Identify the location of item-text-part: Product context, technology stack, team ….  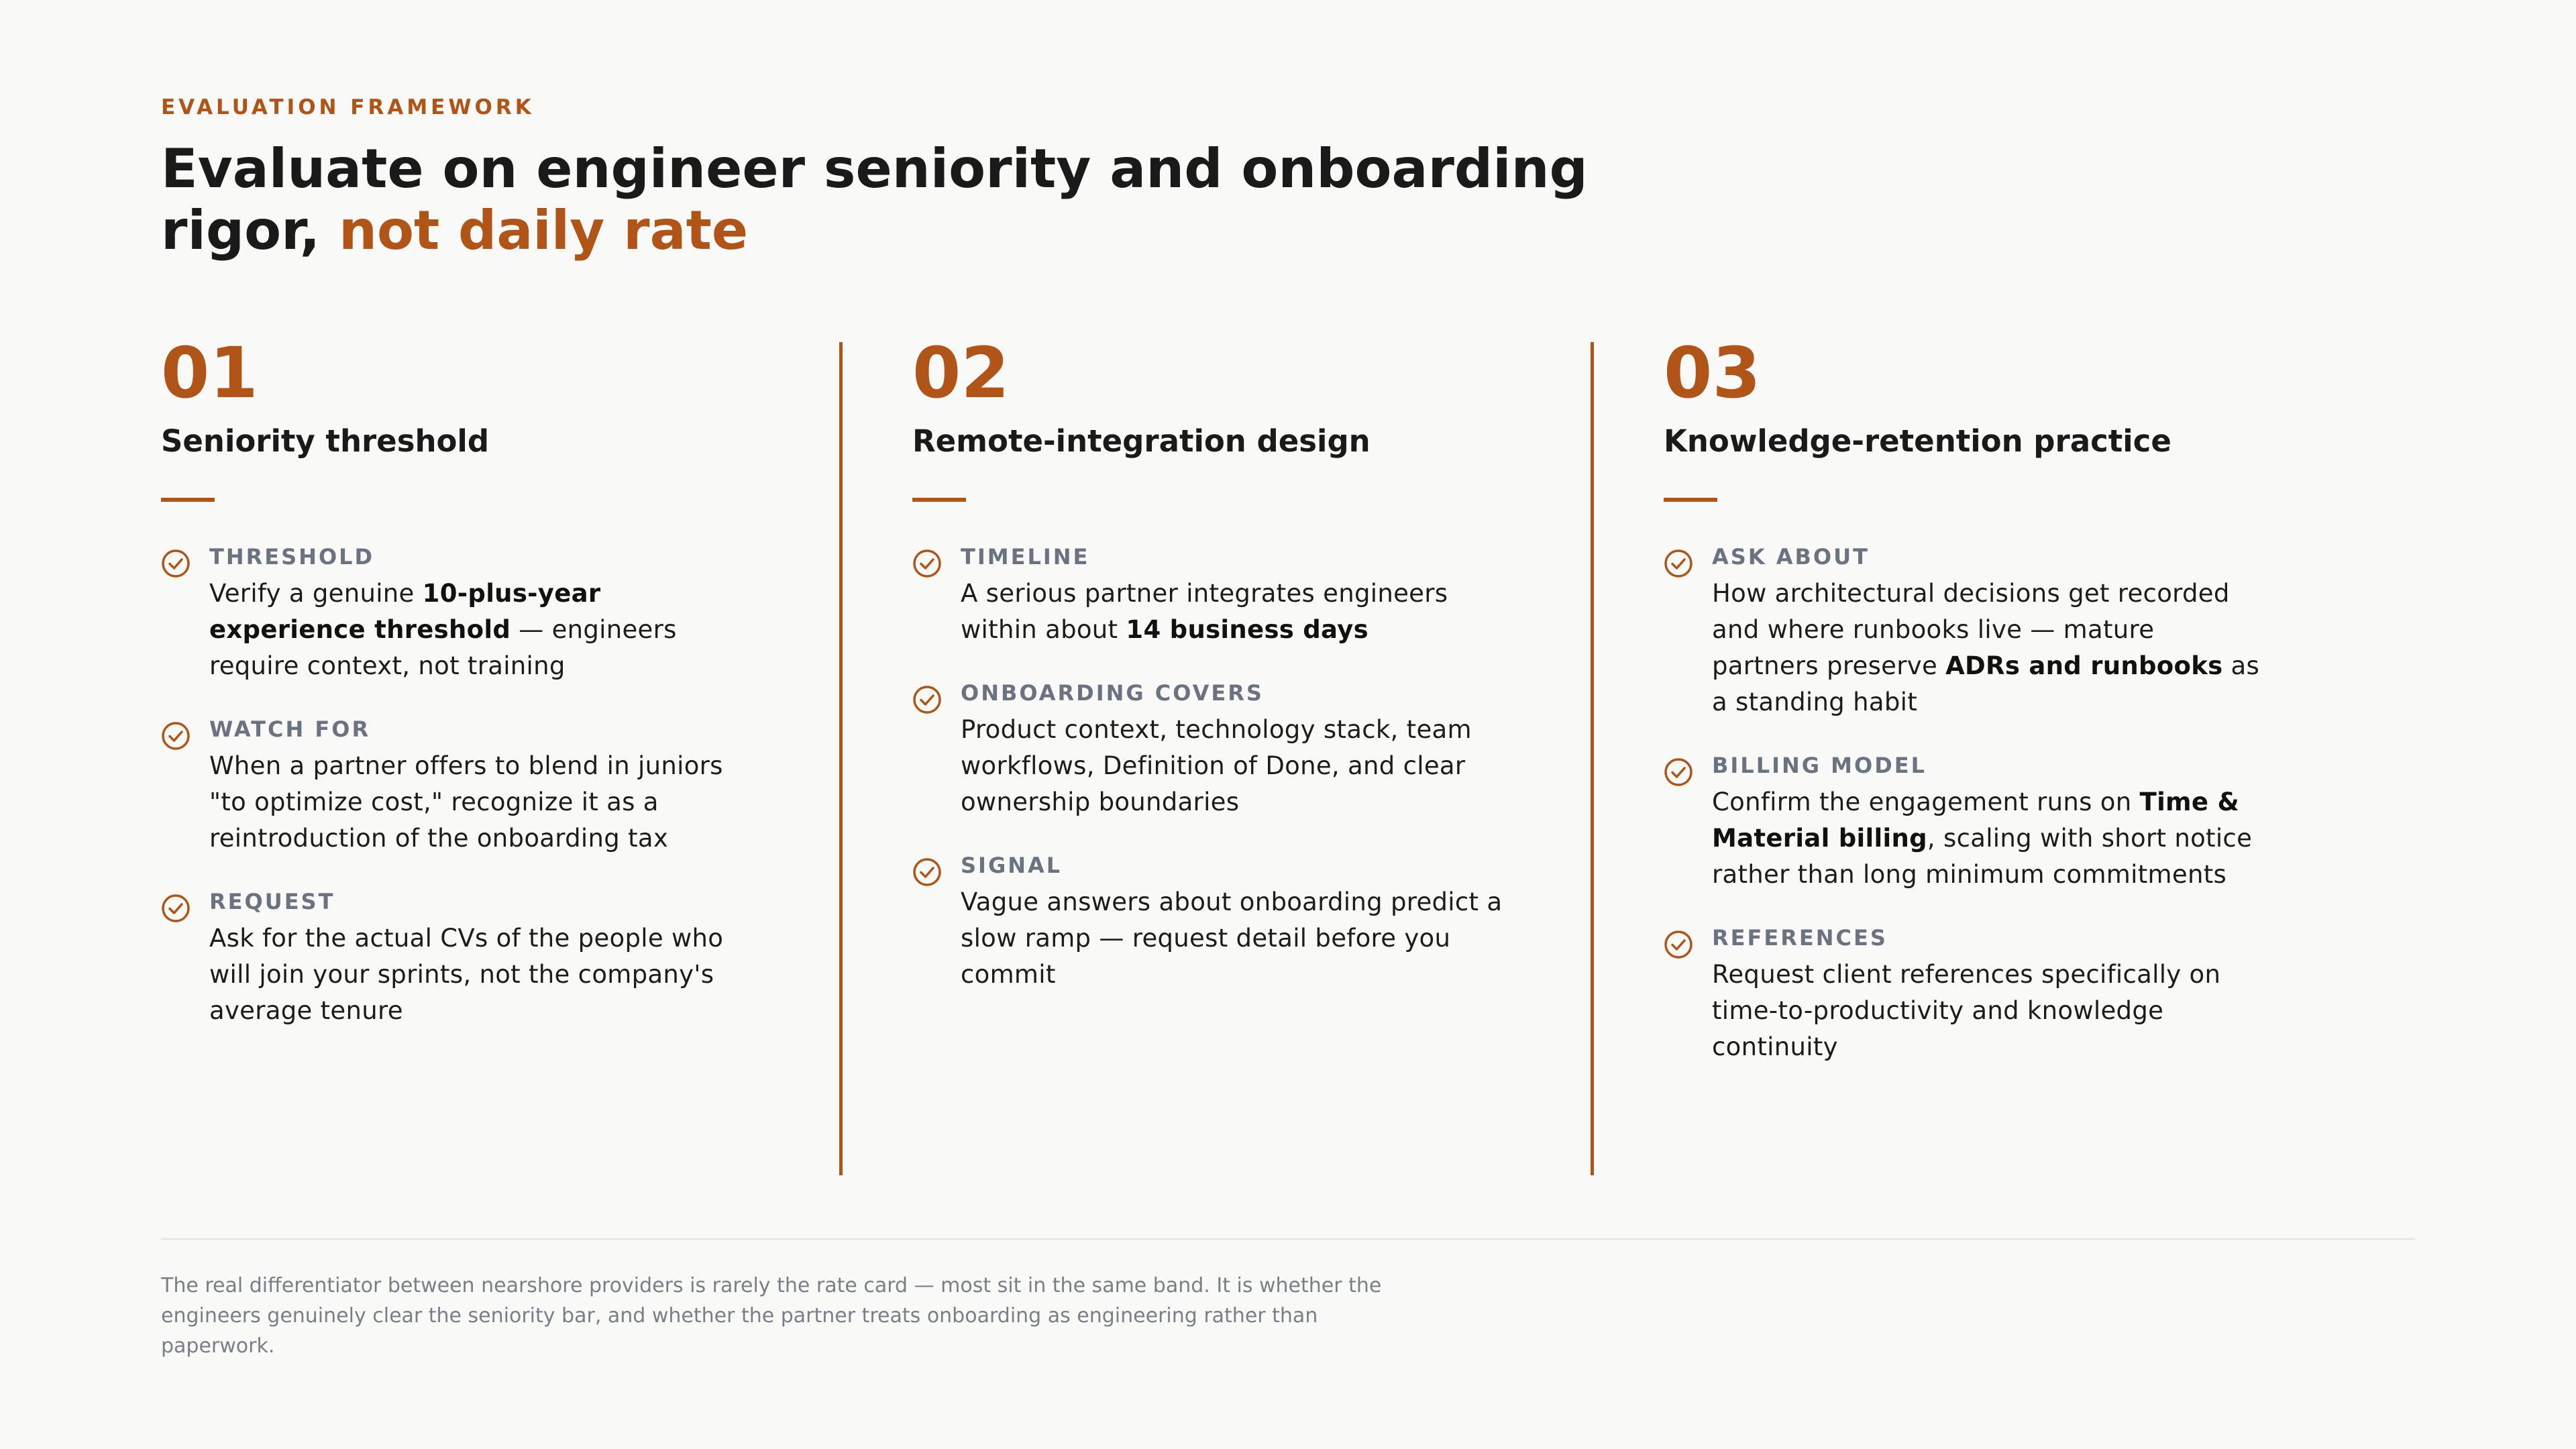
(1216, 765).